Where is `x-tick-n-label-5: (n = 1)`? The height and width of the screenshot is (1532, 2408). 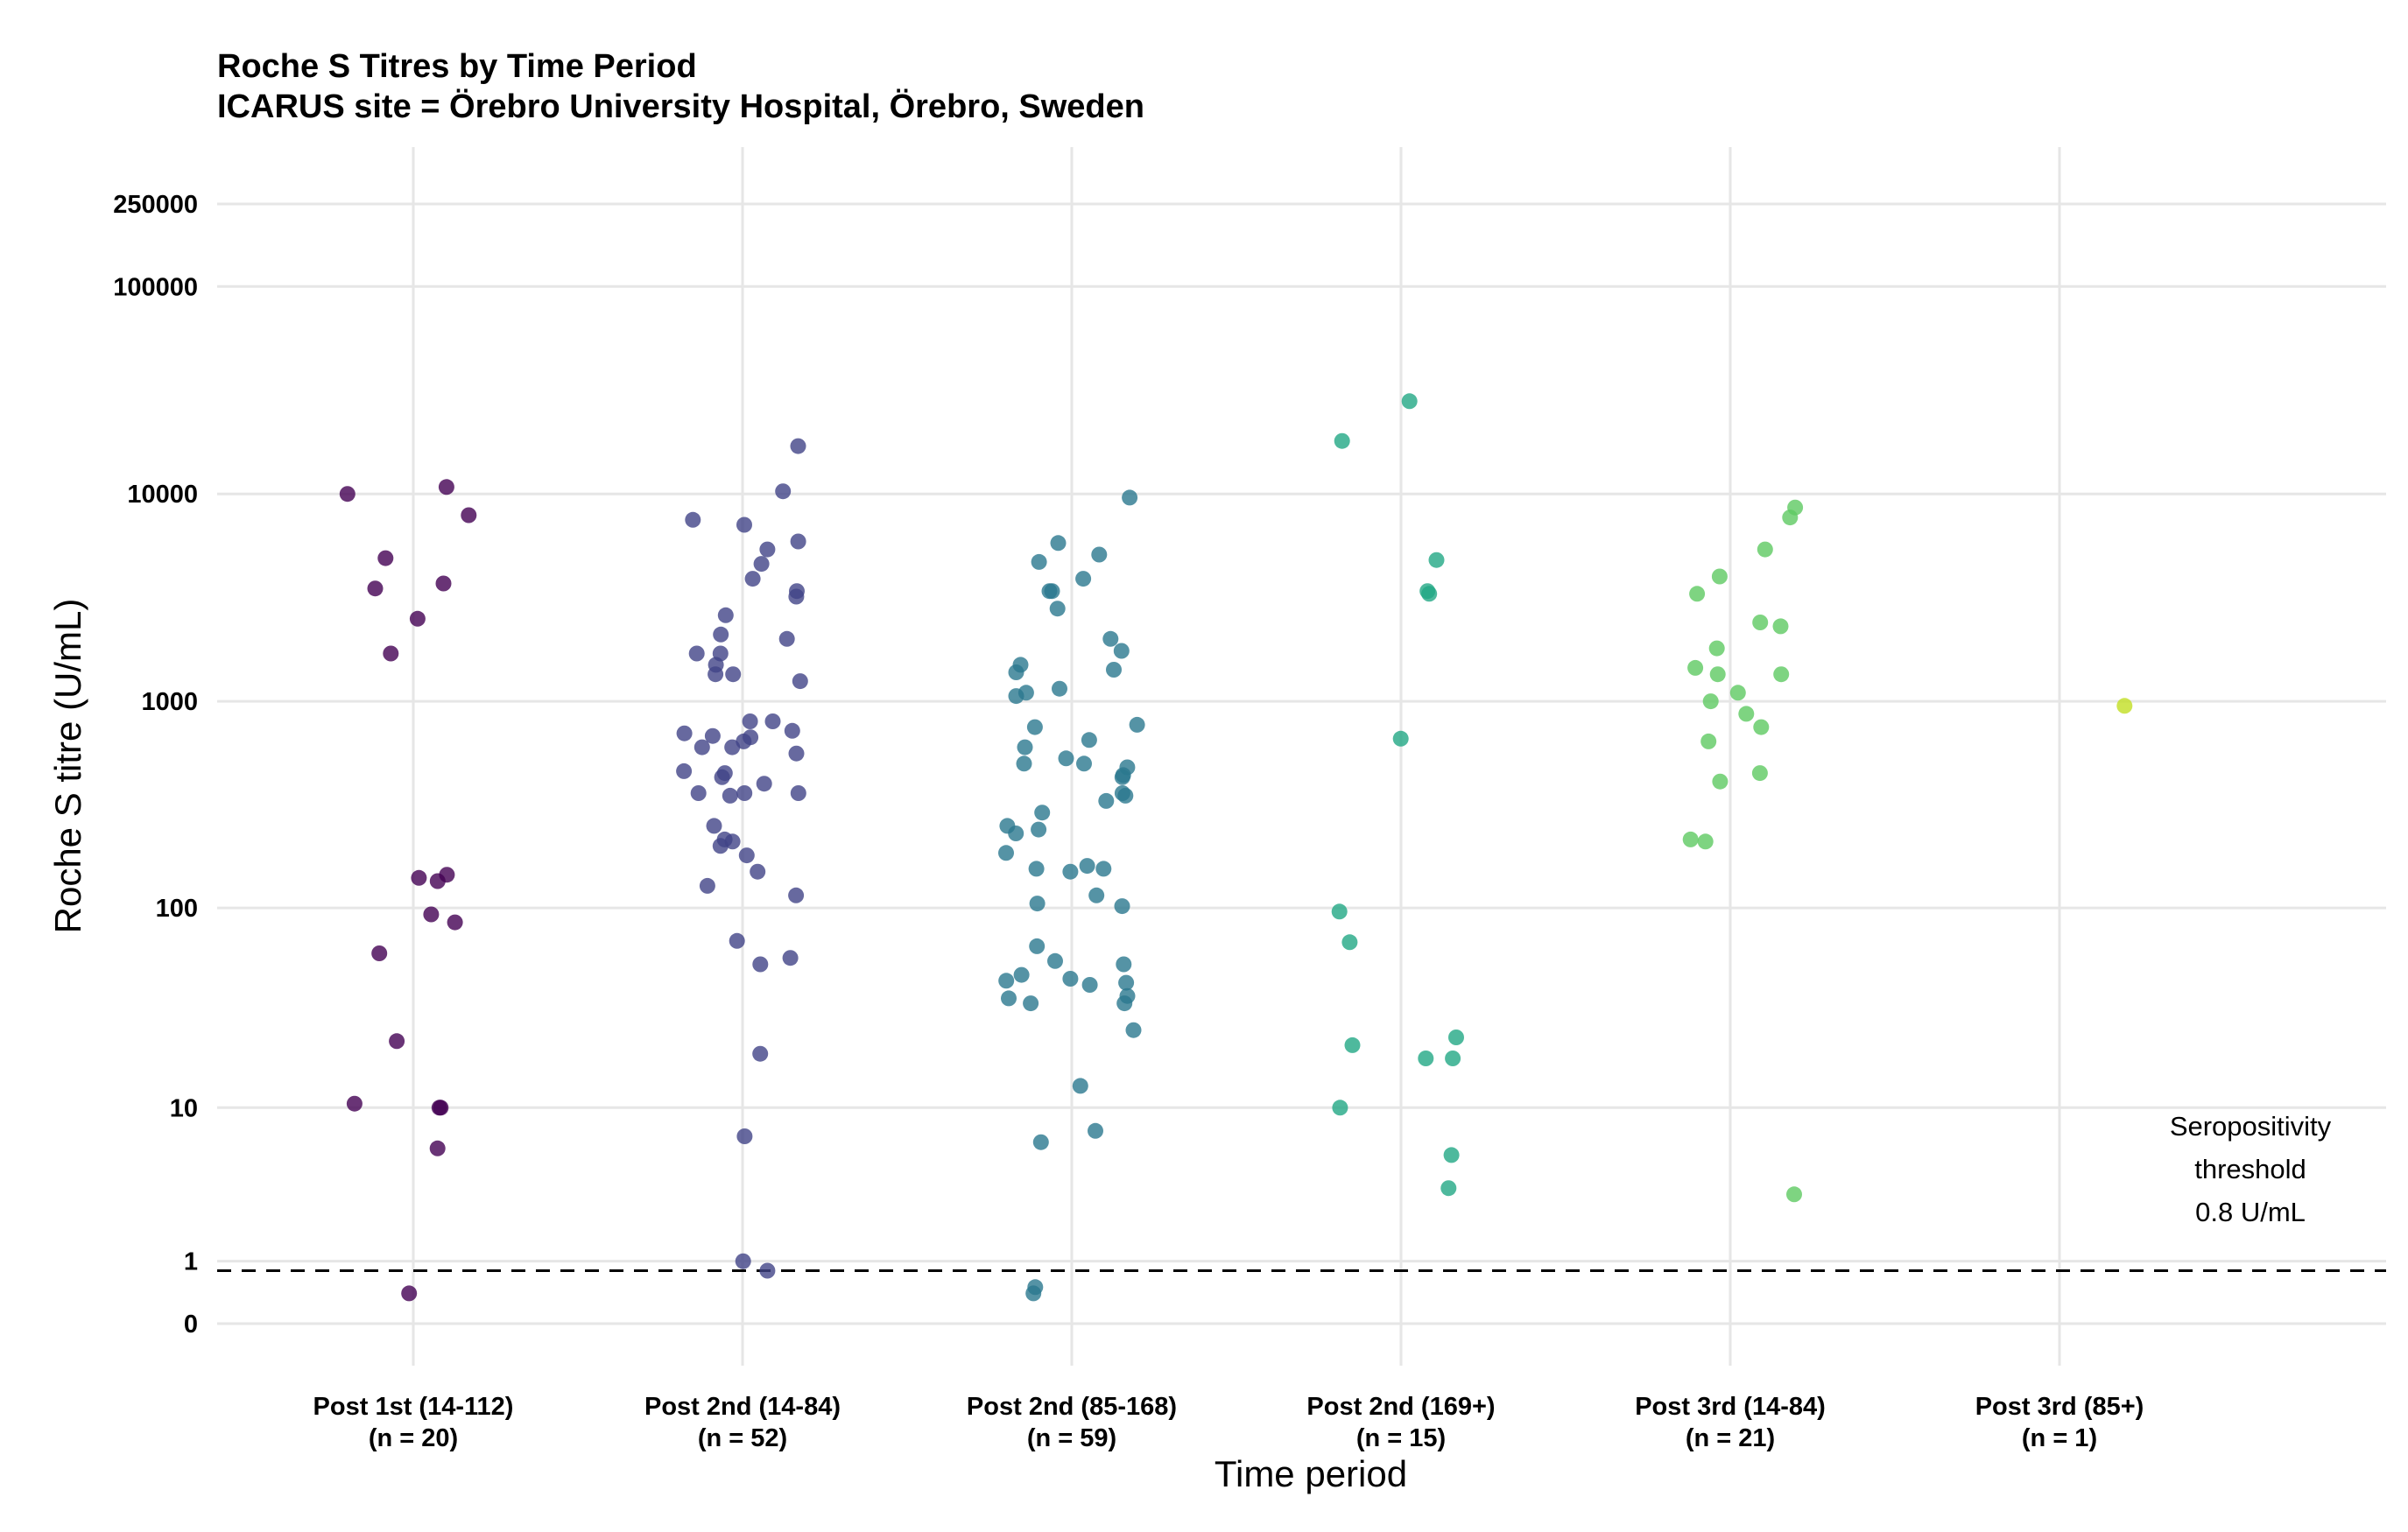 x-tick-n-label-5: (n = 1) is located at coordinates (2059, 1438).